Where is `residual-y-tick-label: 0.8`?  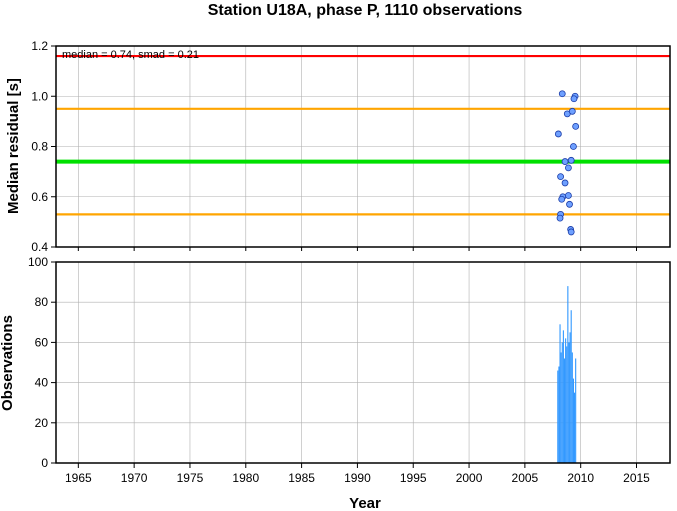 residual-y-tick-label: 0.8 is located at coordinates (39, 147).